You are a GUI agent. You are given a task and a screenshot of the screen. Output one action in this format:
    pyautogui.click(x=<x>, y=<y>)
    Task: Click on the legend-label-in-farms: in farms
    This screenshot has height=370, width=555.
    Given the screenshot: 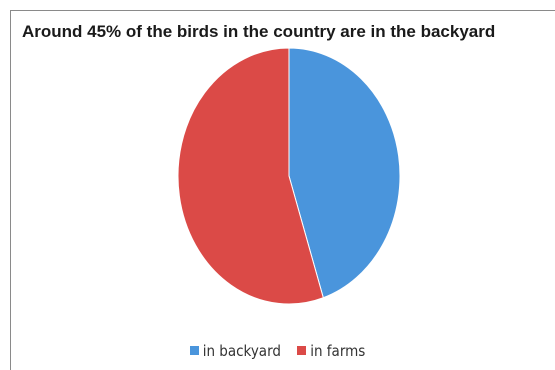 What is the action you would take?
    pyautogui.click(x=338, y=350)
    